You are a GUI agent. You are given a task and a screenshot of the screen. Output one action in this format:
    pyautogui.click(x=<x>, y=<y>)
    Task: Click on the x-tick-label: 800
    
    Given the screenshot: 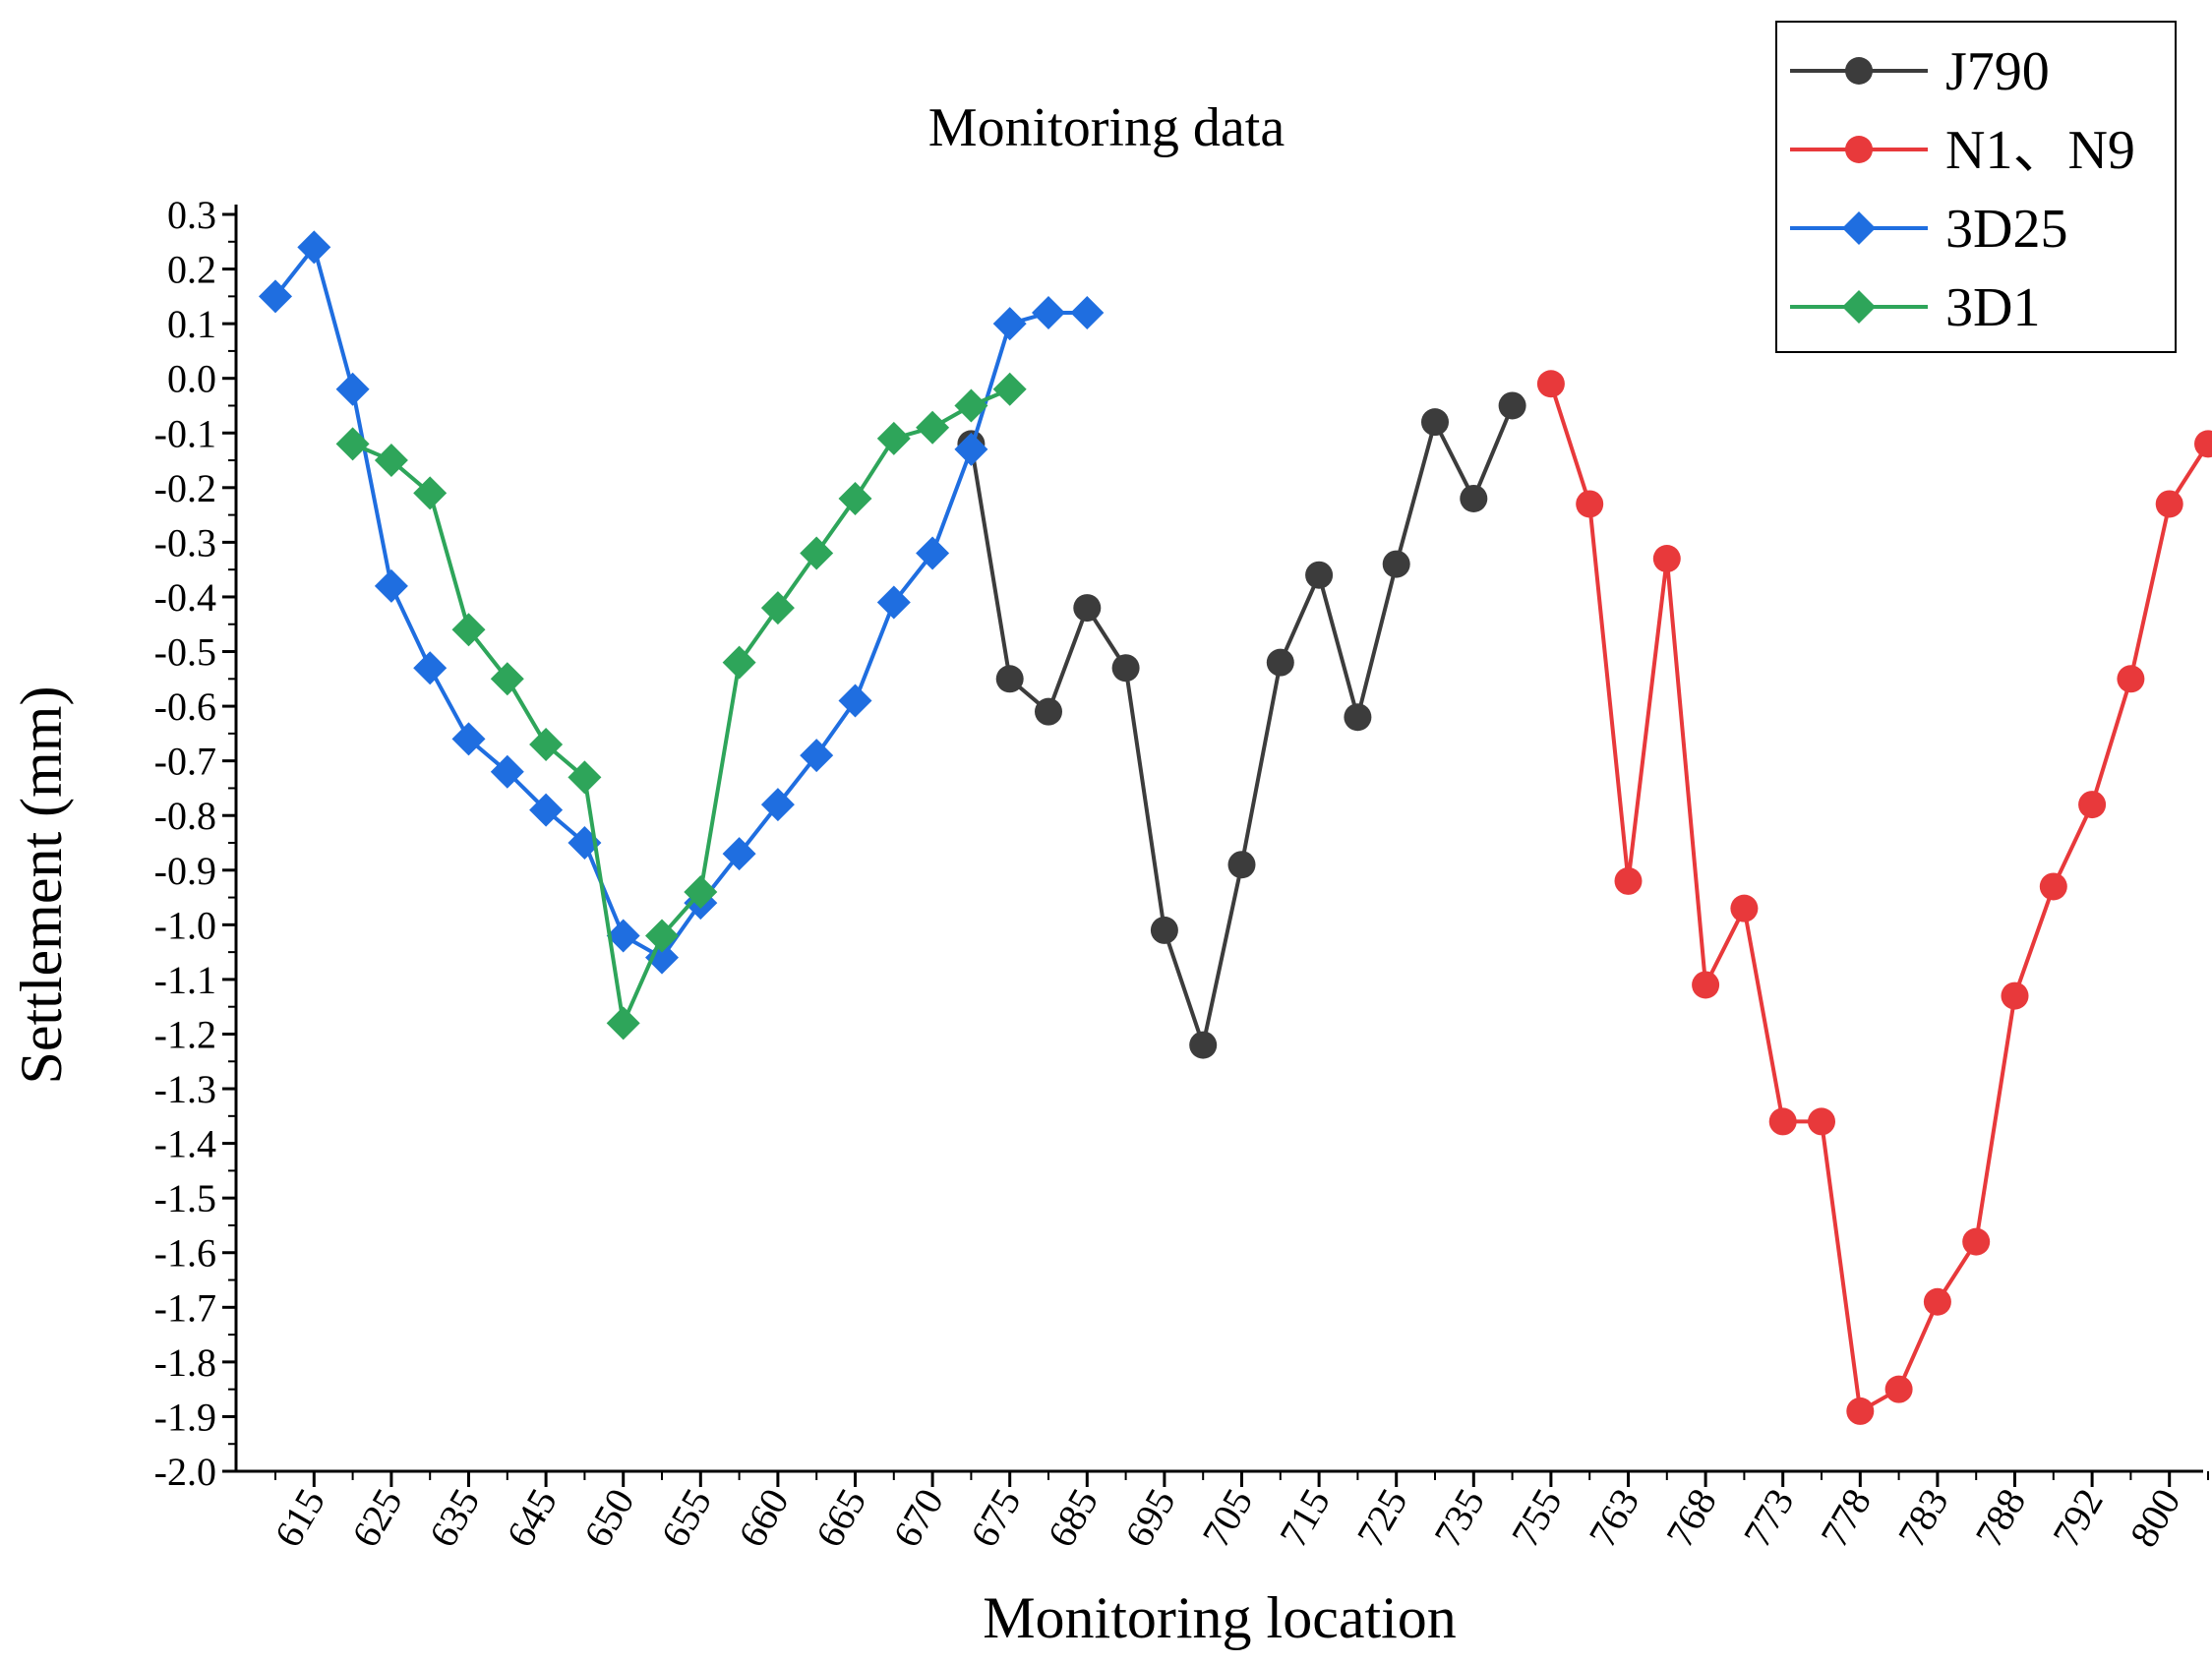 What is the action you would take?
    pyautogui.click(x=2155, y=1517)
    